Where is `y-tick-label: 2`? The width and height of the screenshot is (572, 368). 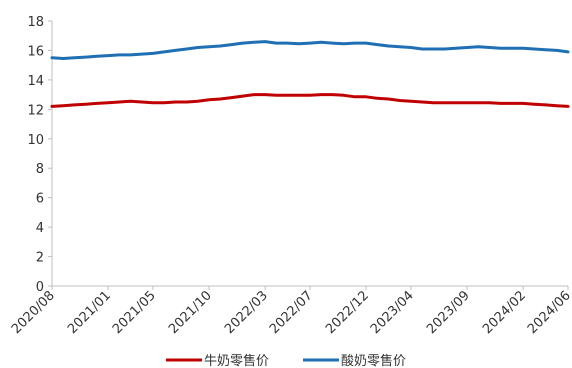 y-tick-label: 2 is located at coordinates (40, 258).